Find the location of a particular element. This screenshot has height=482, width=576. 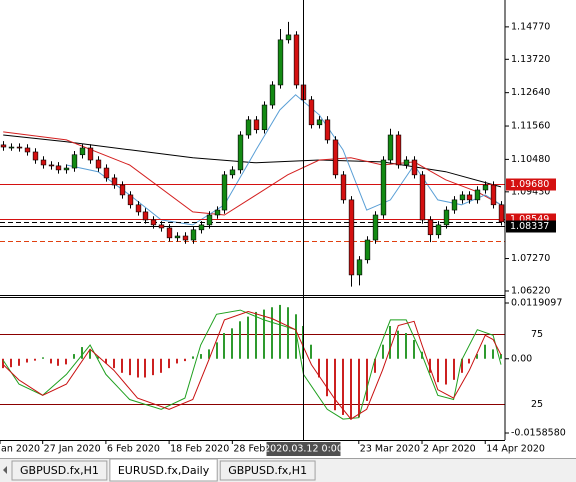

tab: EURUSD.fx,Daily is located at coordinates (163, 470).